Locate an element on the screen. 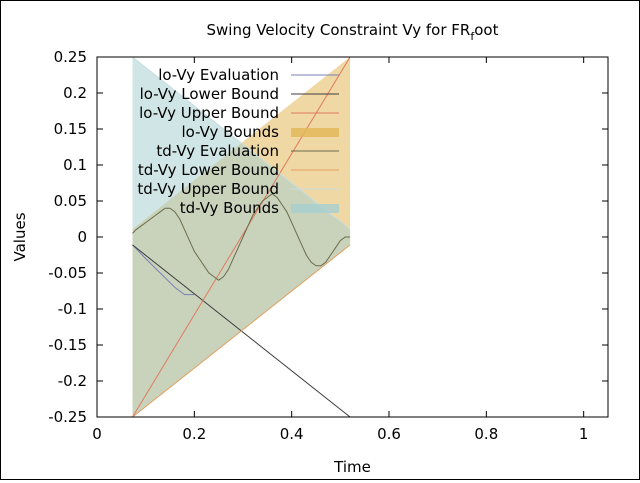  legend-label-td-vy-evaluation: td-Vy Evaluation is located at coordinates (217, 151).